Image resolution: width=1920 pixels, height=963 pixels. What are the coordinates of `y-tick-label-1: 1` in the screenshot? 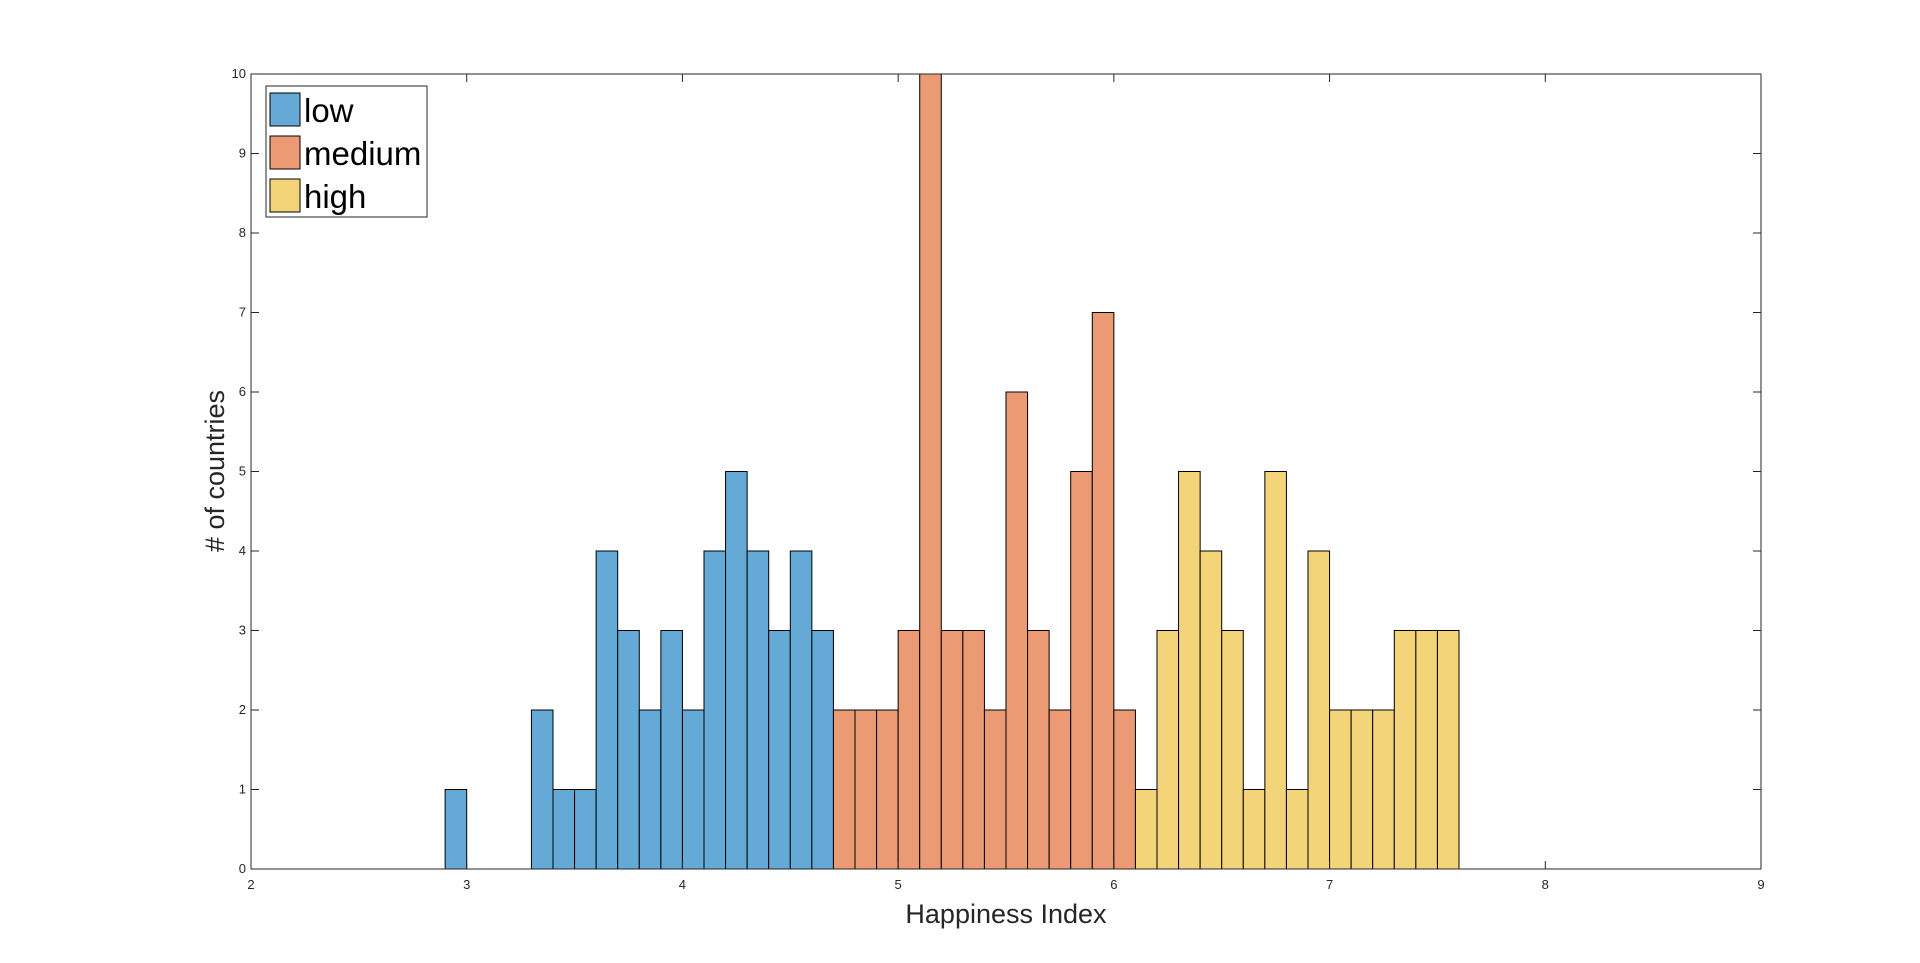 It's located at (242, 789).